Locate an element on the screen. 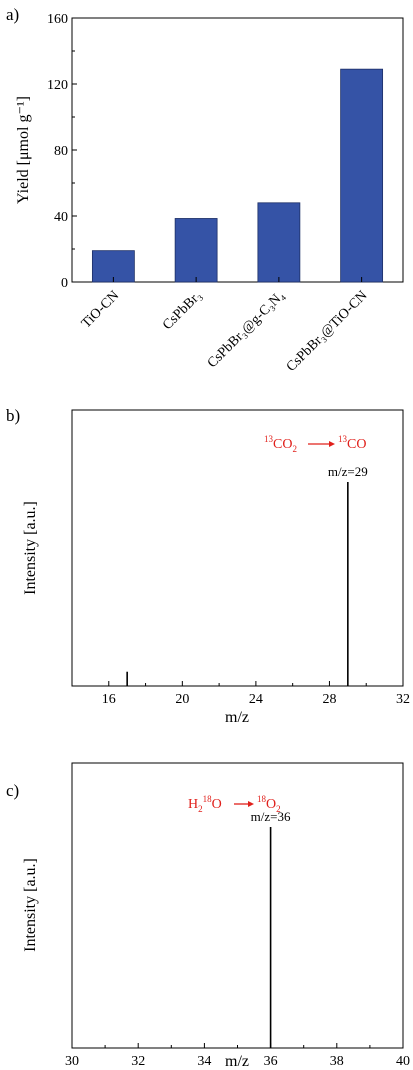 This screenshot has height=1070, width=413. y-tick-label-a-0: 0 is located at coordinates (64, 283).